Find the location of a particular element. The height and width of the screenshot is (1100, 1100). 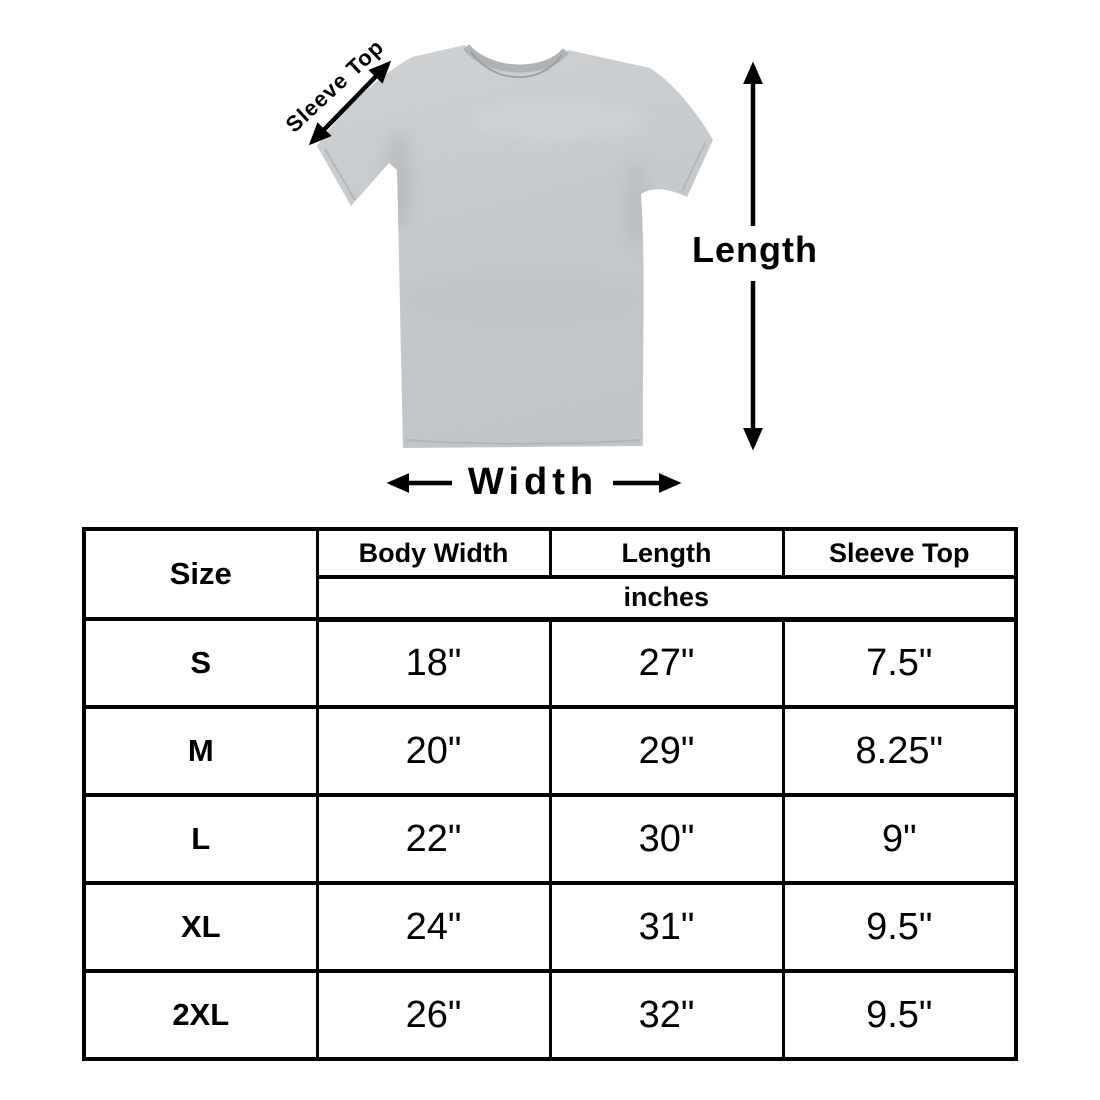

unit-row: inches is located at coordinates (551, 598).